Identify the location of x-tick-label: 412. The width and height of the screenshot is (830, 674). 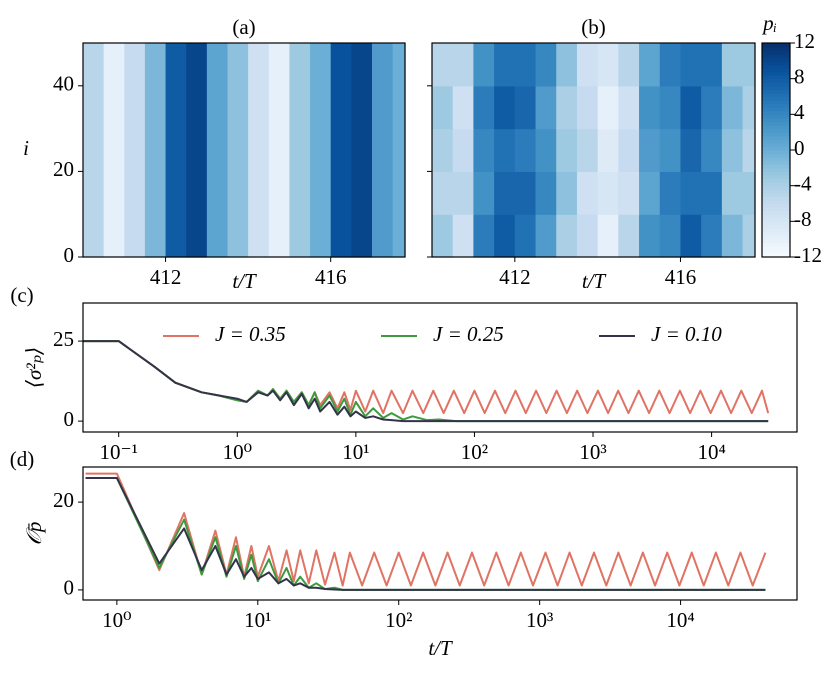
(515, 277).